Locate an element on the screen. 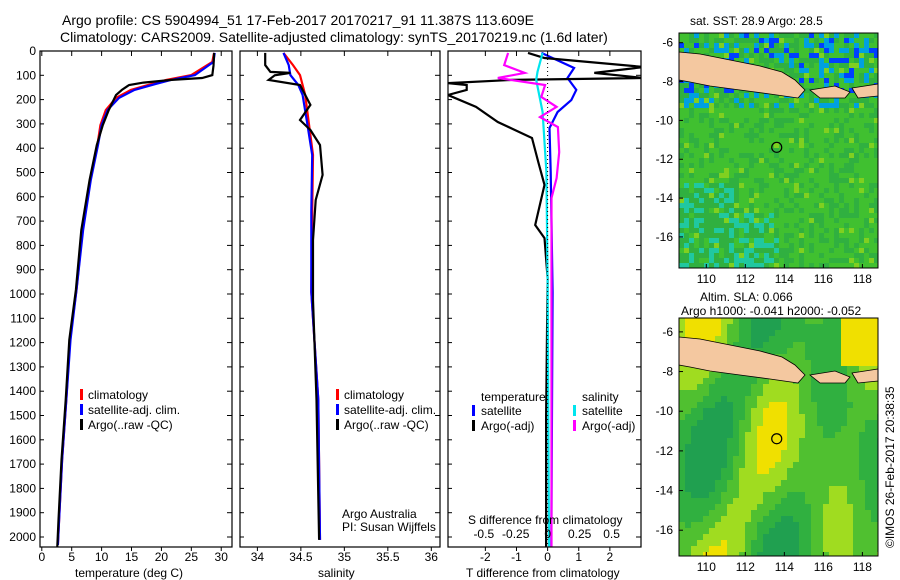 The width and height of the screenshot is (900, 580). s-diff-tick-label: 0.25 is located at coordinates (580, 534).